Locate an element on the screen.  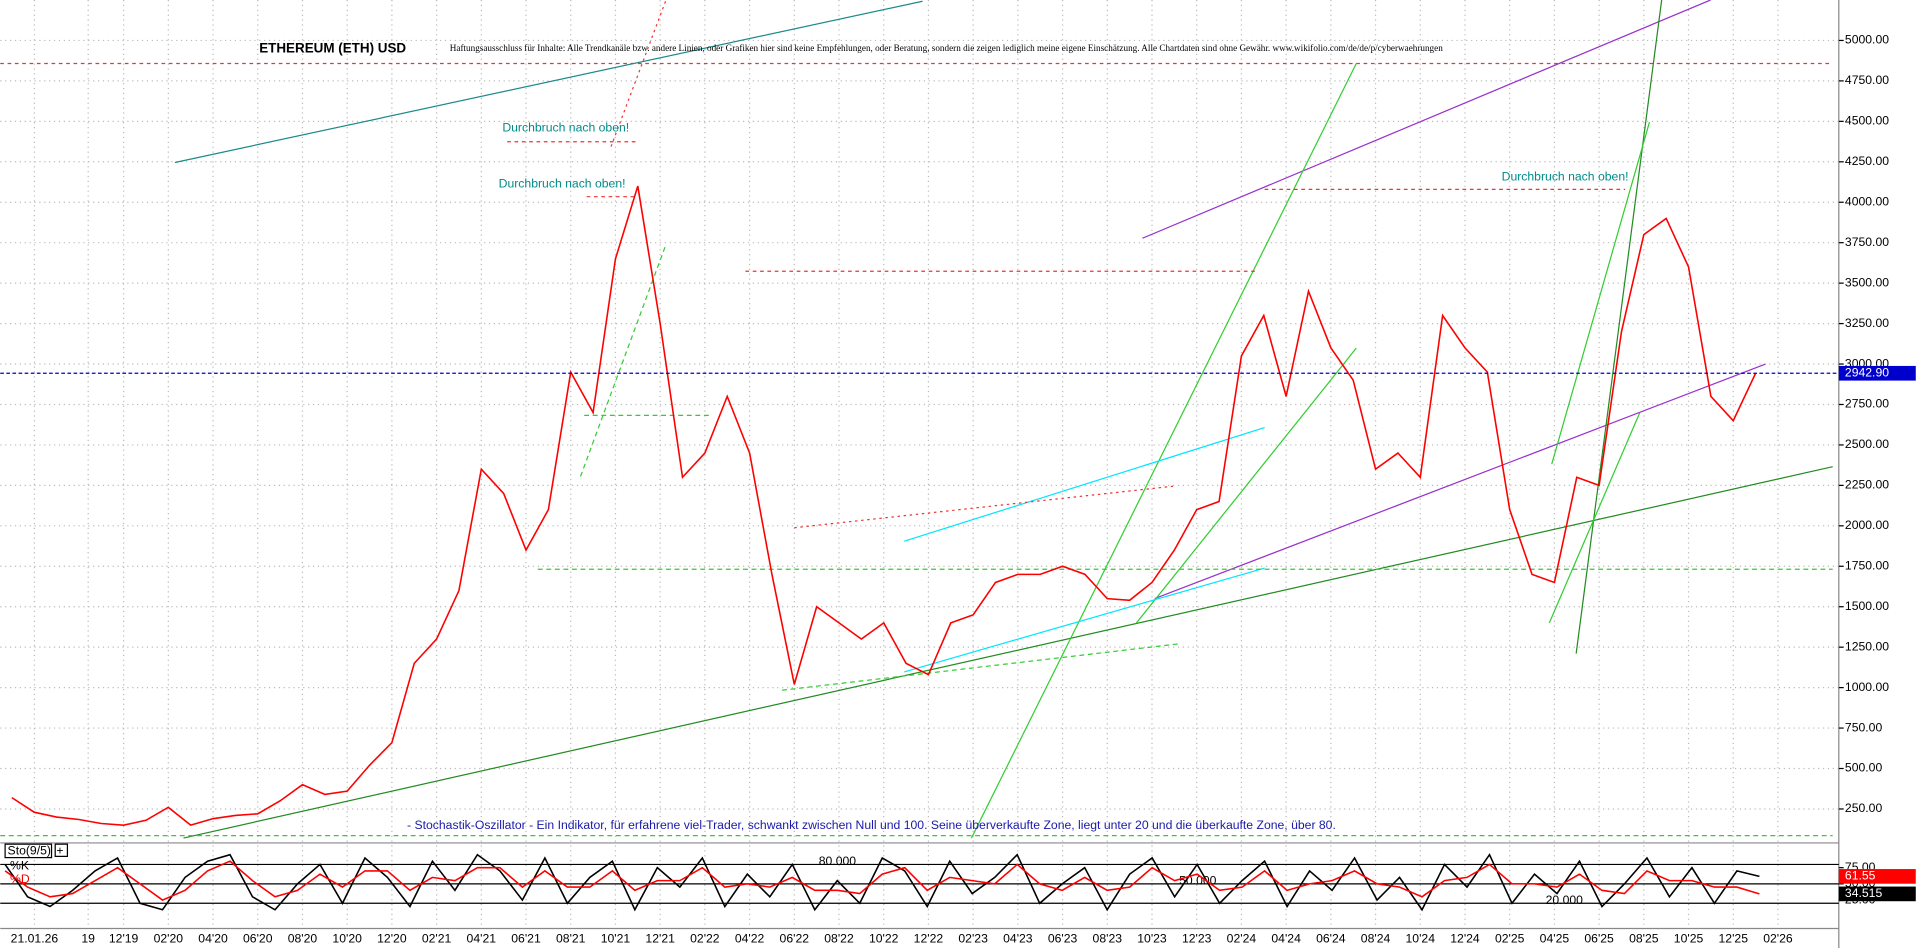
chart-title: ETHEREUM (ETH) USD is located at coordinates (332, 47).